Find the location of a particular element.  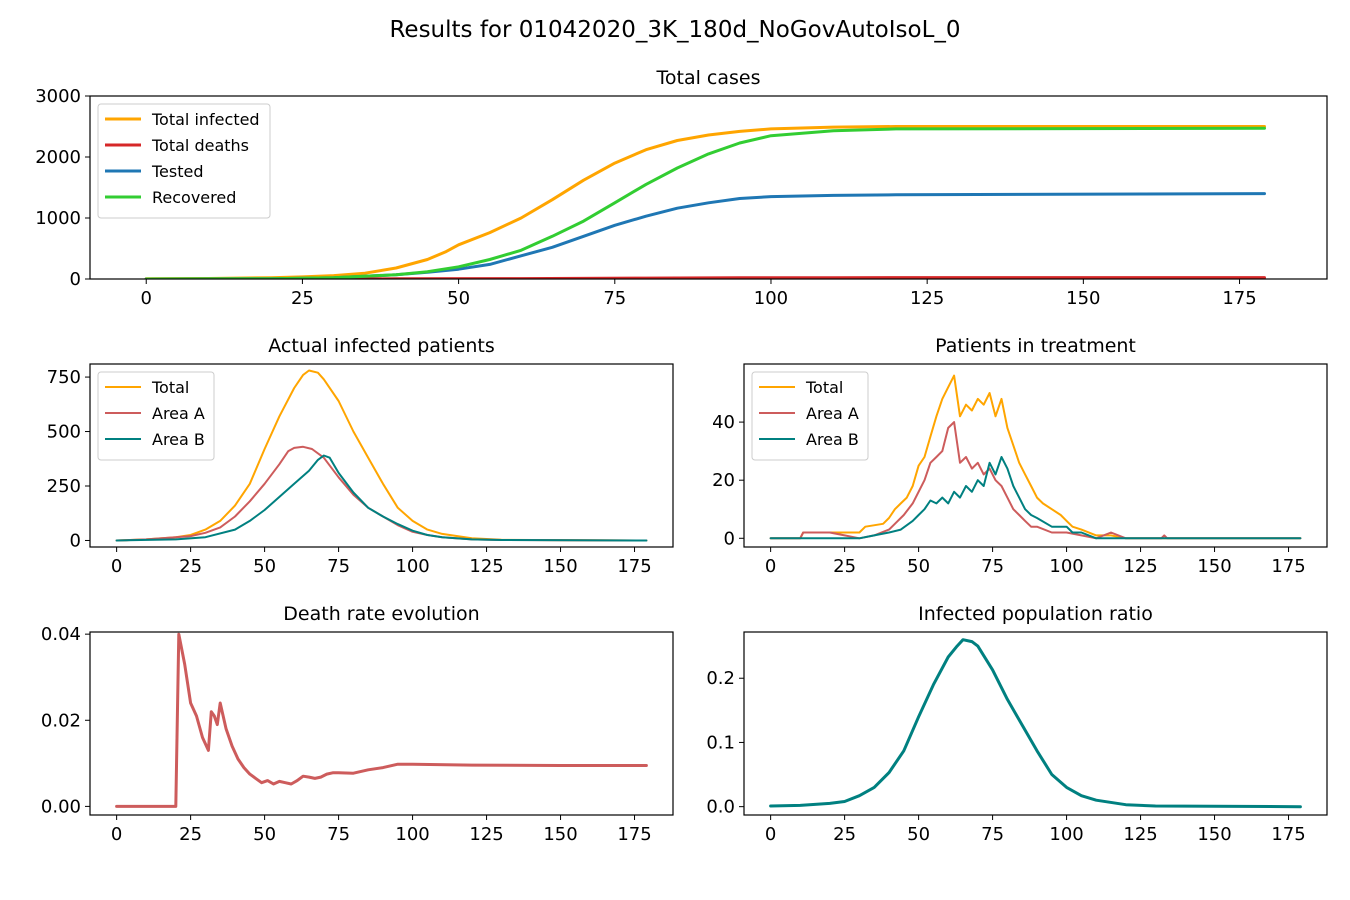

legend-label: Total deaths is located at coordinates (200, 145).